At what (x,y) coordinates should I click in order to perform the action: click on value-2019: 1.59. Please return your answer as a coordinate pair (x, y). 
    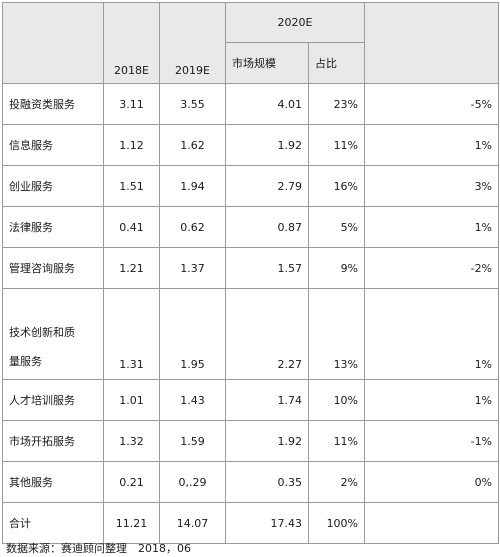
    Looking at the image, I should click on (192, 441).